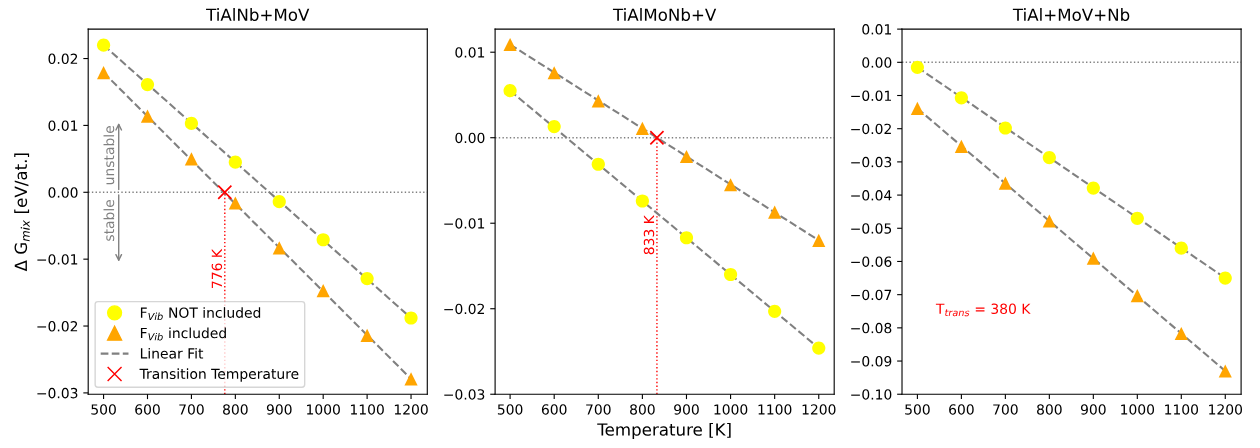 This screenshot has height=448, width=1260. I want to click on chart-title: TiAlMoNb+V, so click(664, 15).